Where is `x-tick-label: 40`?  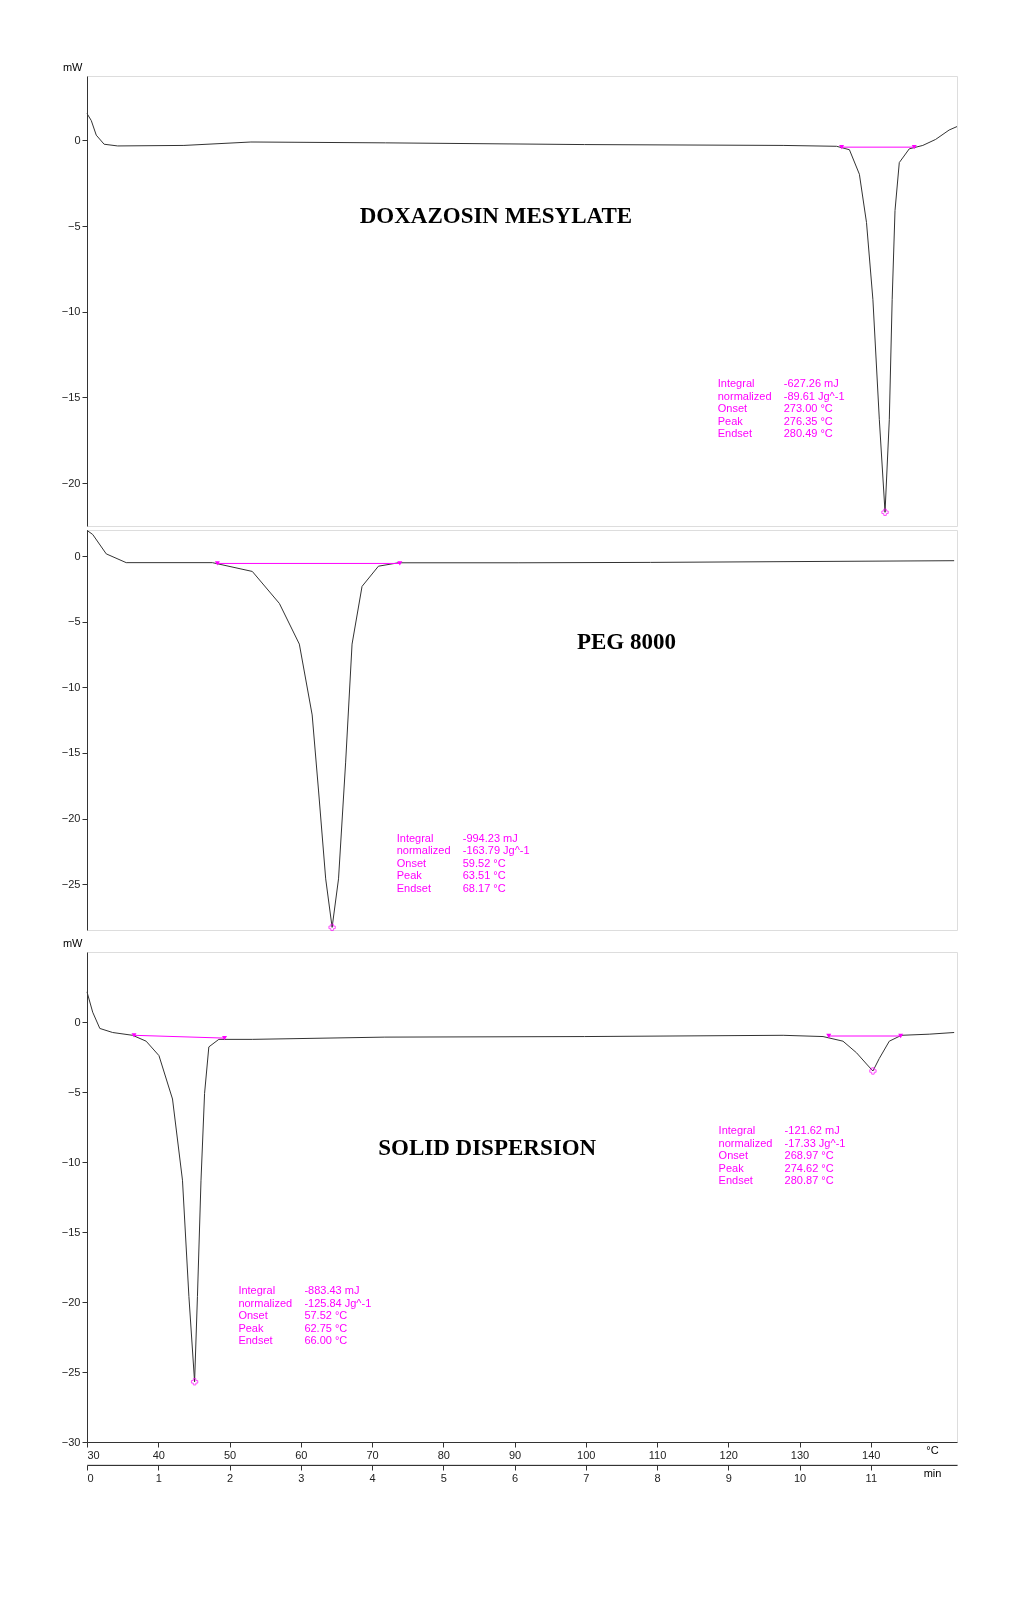
x-tick-label: 40 is located at coordinates (158, 1454).